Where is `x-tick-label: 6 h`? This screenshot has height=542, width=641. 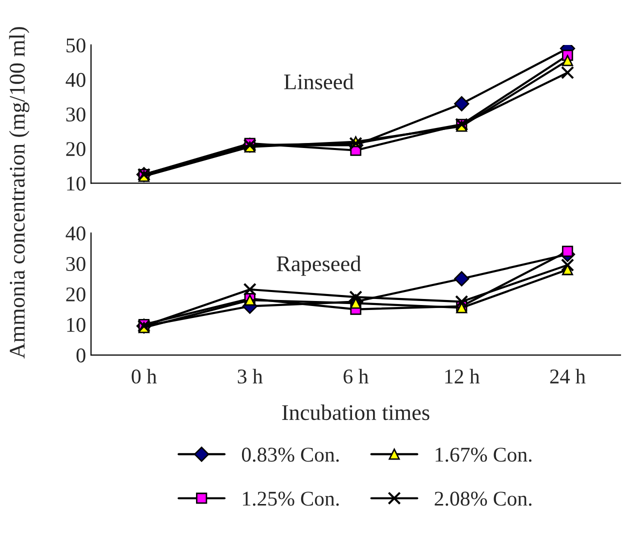
x-tick-label: 6 h is located at coordinates (356, 376).